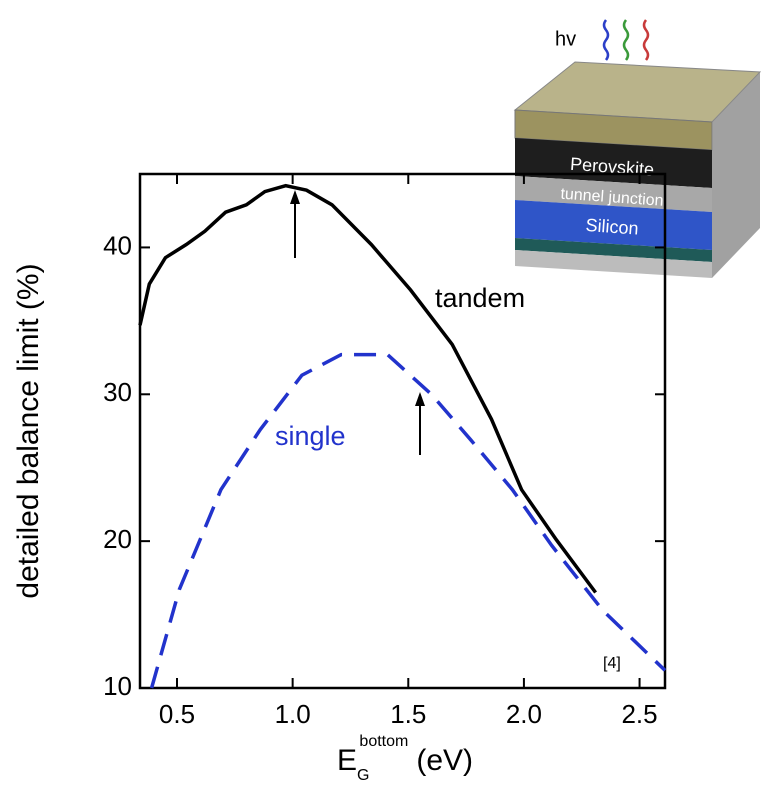  What do you see at coordinates (524, 714) in the screenshot?
I see `x-tick-label: 2.0` at bounding box center [524, 714].